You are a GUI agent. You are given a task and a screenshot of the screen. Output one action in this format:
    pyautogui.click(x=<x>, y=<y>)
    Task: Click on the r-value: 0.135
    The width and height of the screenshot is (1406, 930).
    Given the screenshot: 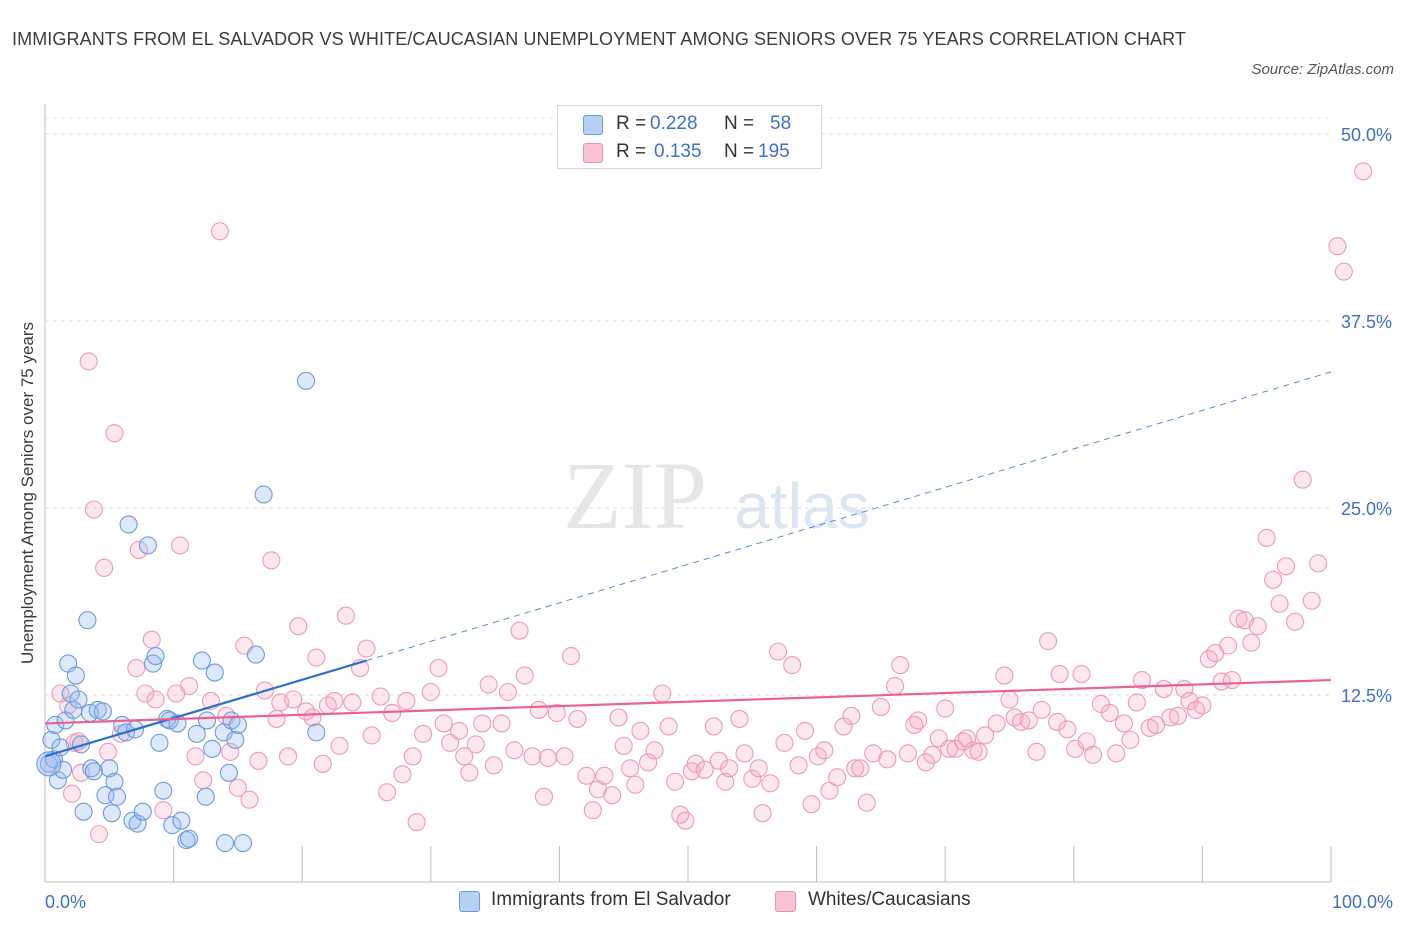 What is the action you would take?
    pyautogui.click(x=678, y=151)
    